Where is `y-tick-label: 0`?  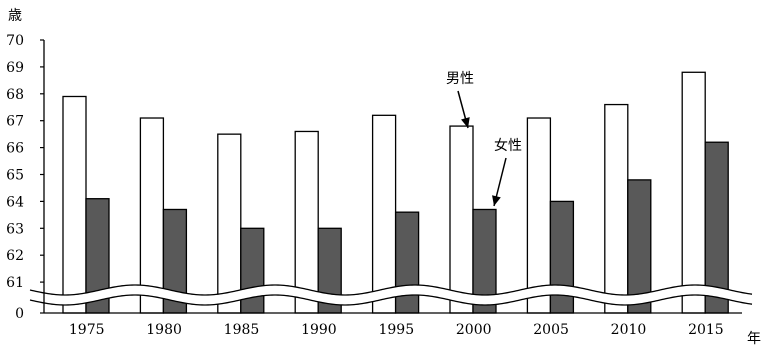 y-tick-label: 0 is located at coordinates (19, 314).